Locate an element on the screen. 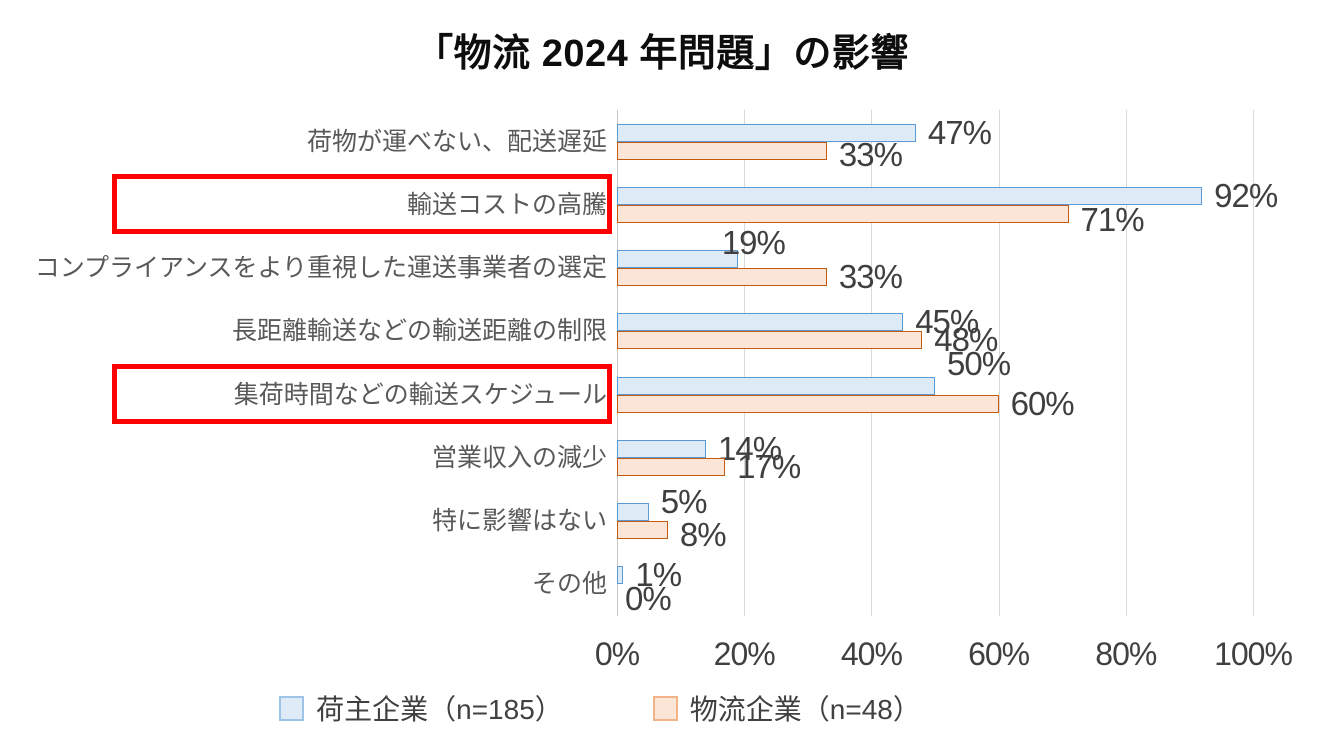 The image size is (1324, 755). shipper-value-label: 5% is located at coordinates (684, 502).